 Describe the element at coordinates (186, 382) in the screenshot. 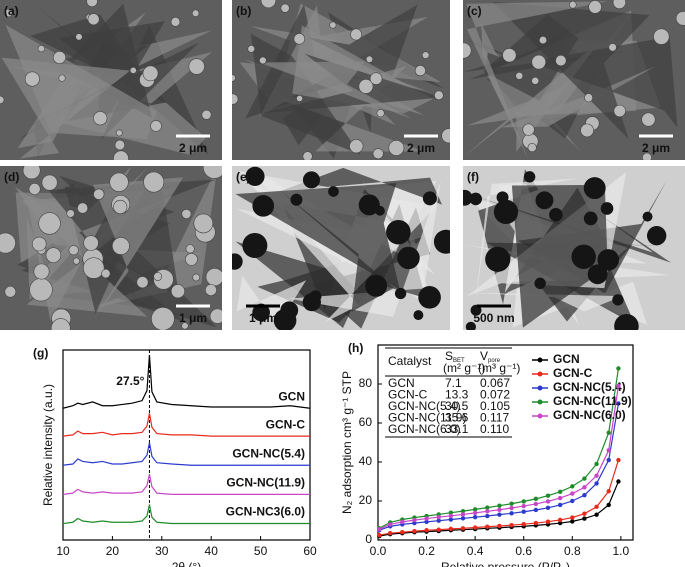

I see `series-line` at that location.